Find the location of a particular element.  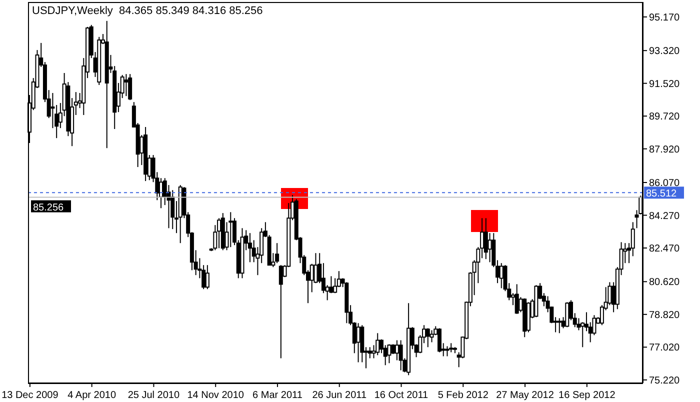

y-tick-label: 82.470 is located at coordinates (664, 249).